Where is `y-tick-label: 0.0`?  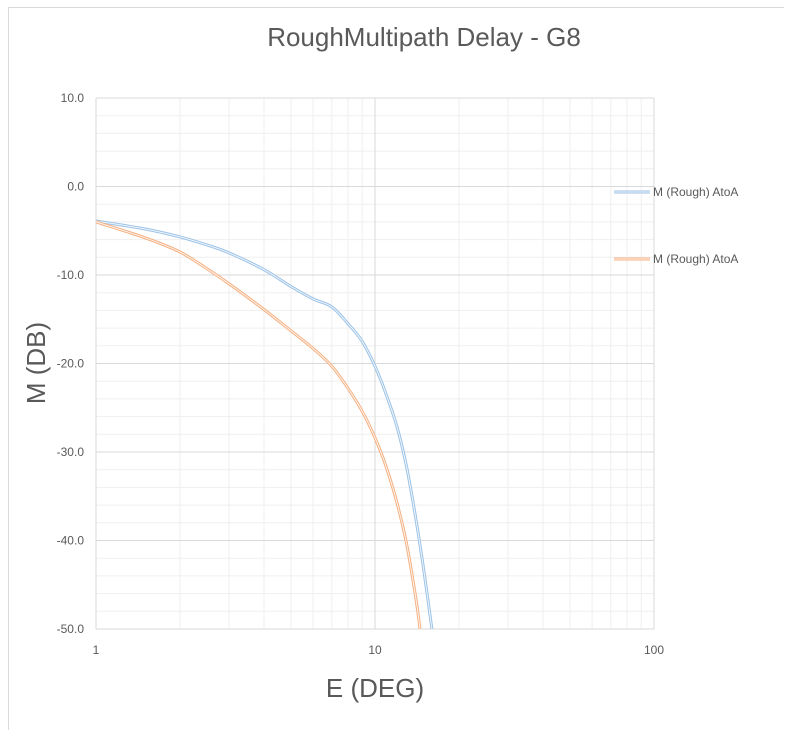
y-tick-label: 0.0 is located at coordinates (75, 187).